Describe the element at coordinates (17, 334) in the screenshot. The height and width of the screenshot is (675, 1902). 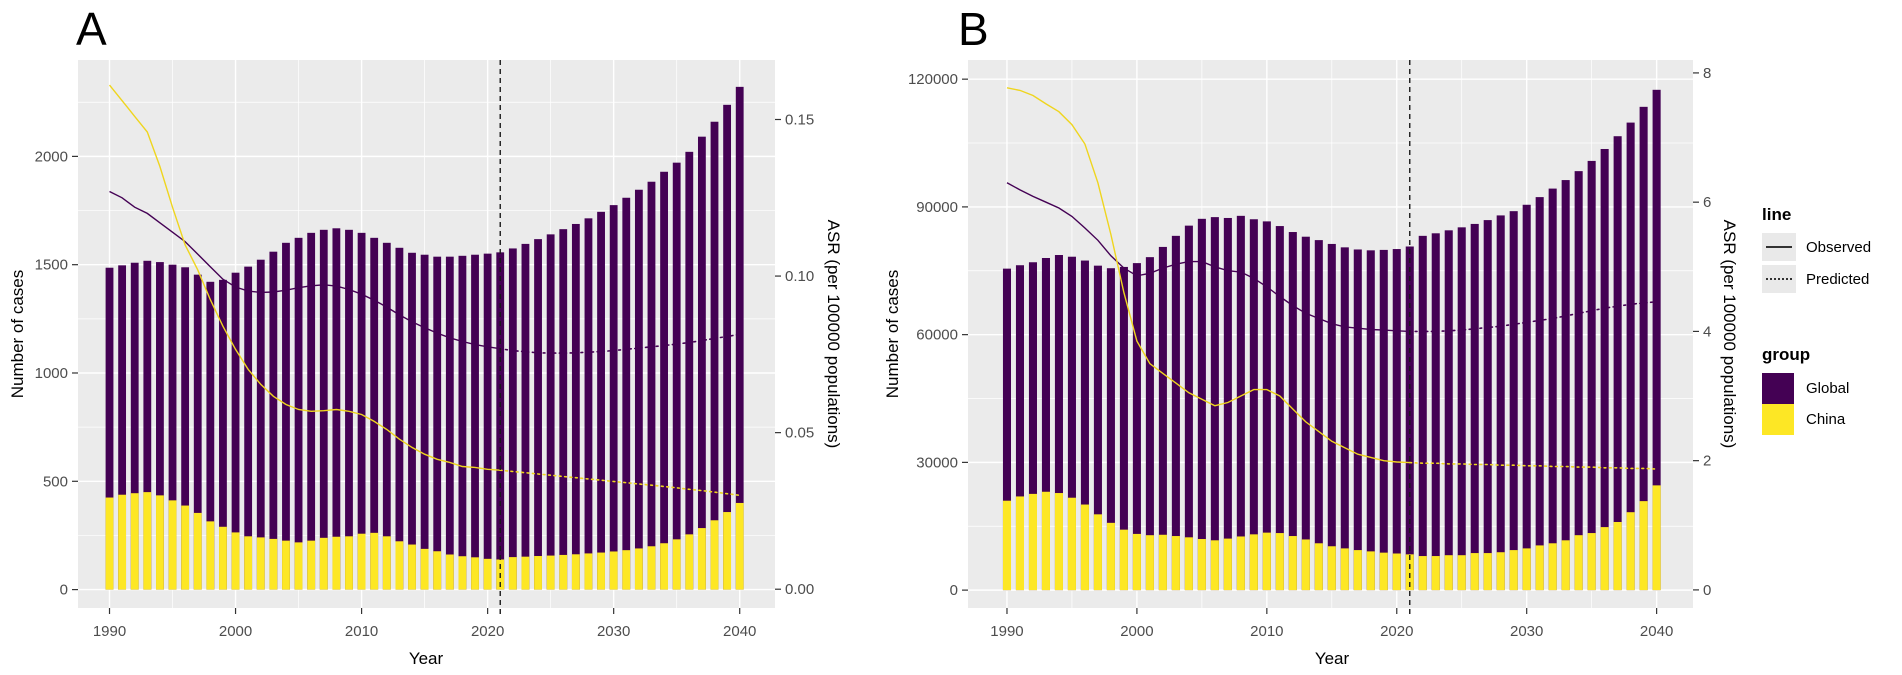
I see `panel-a-y-left-title: Number of cases` at that location.